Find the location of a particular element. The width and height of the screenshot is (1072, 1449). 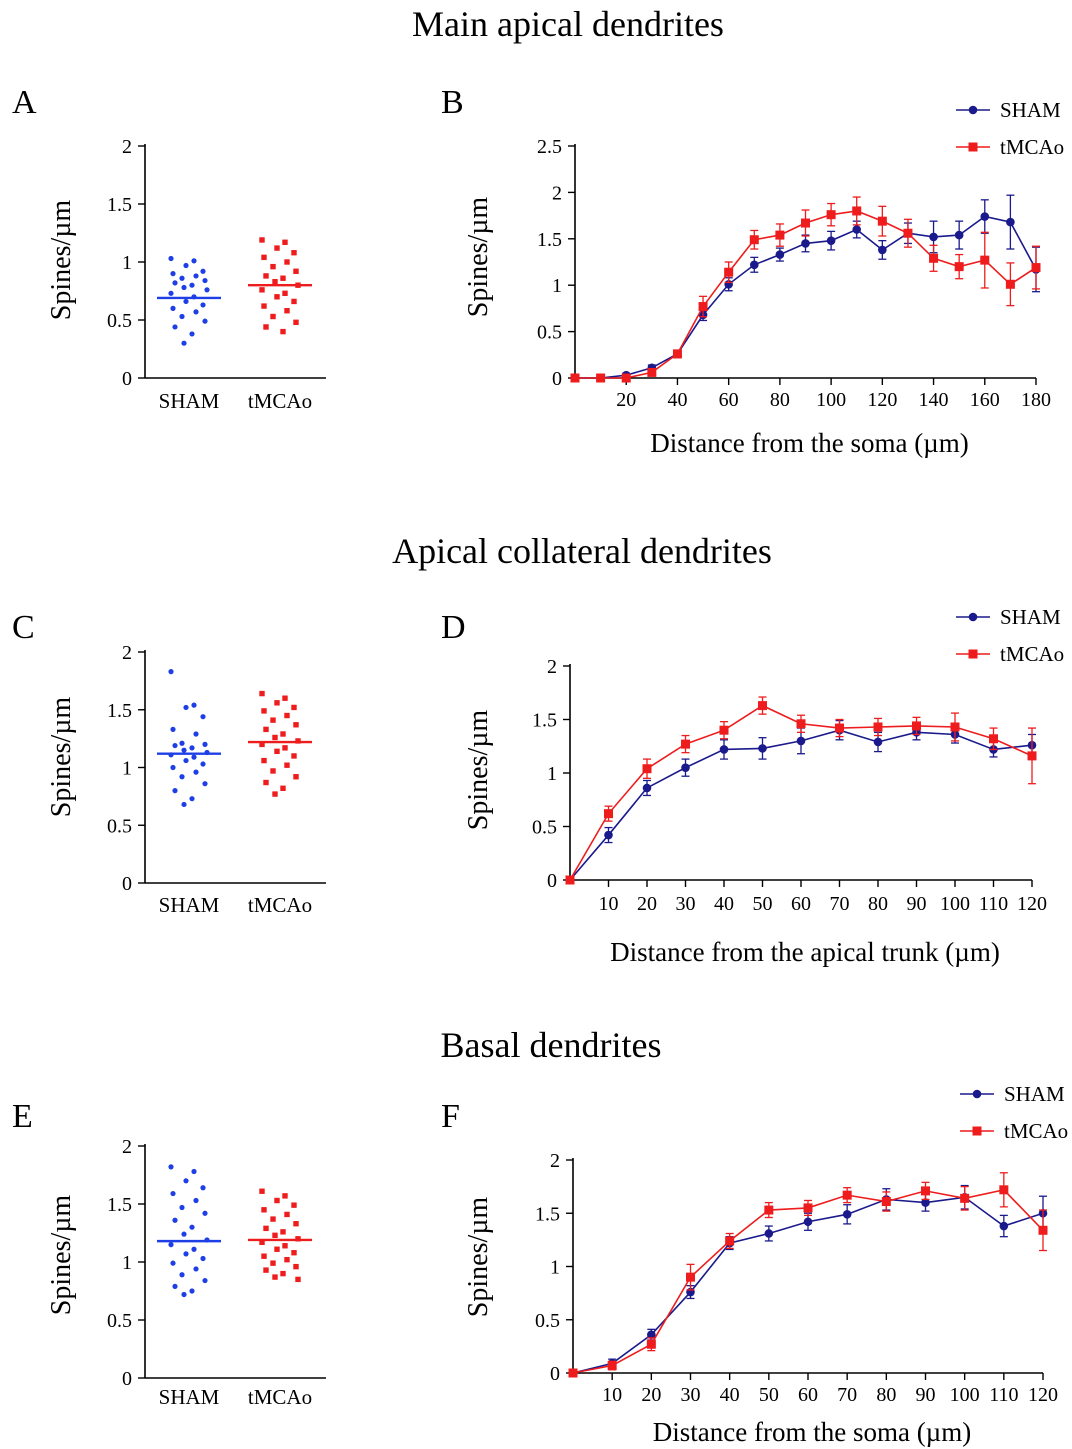

section-title-main-apical: Main apical dendrites is located at coordinates (568, 24).